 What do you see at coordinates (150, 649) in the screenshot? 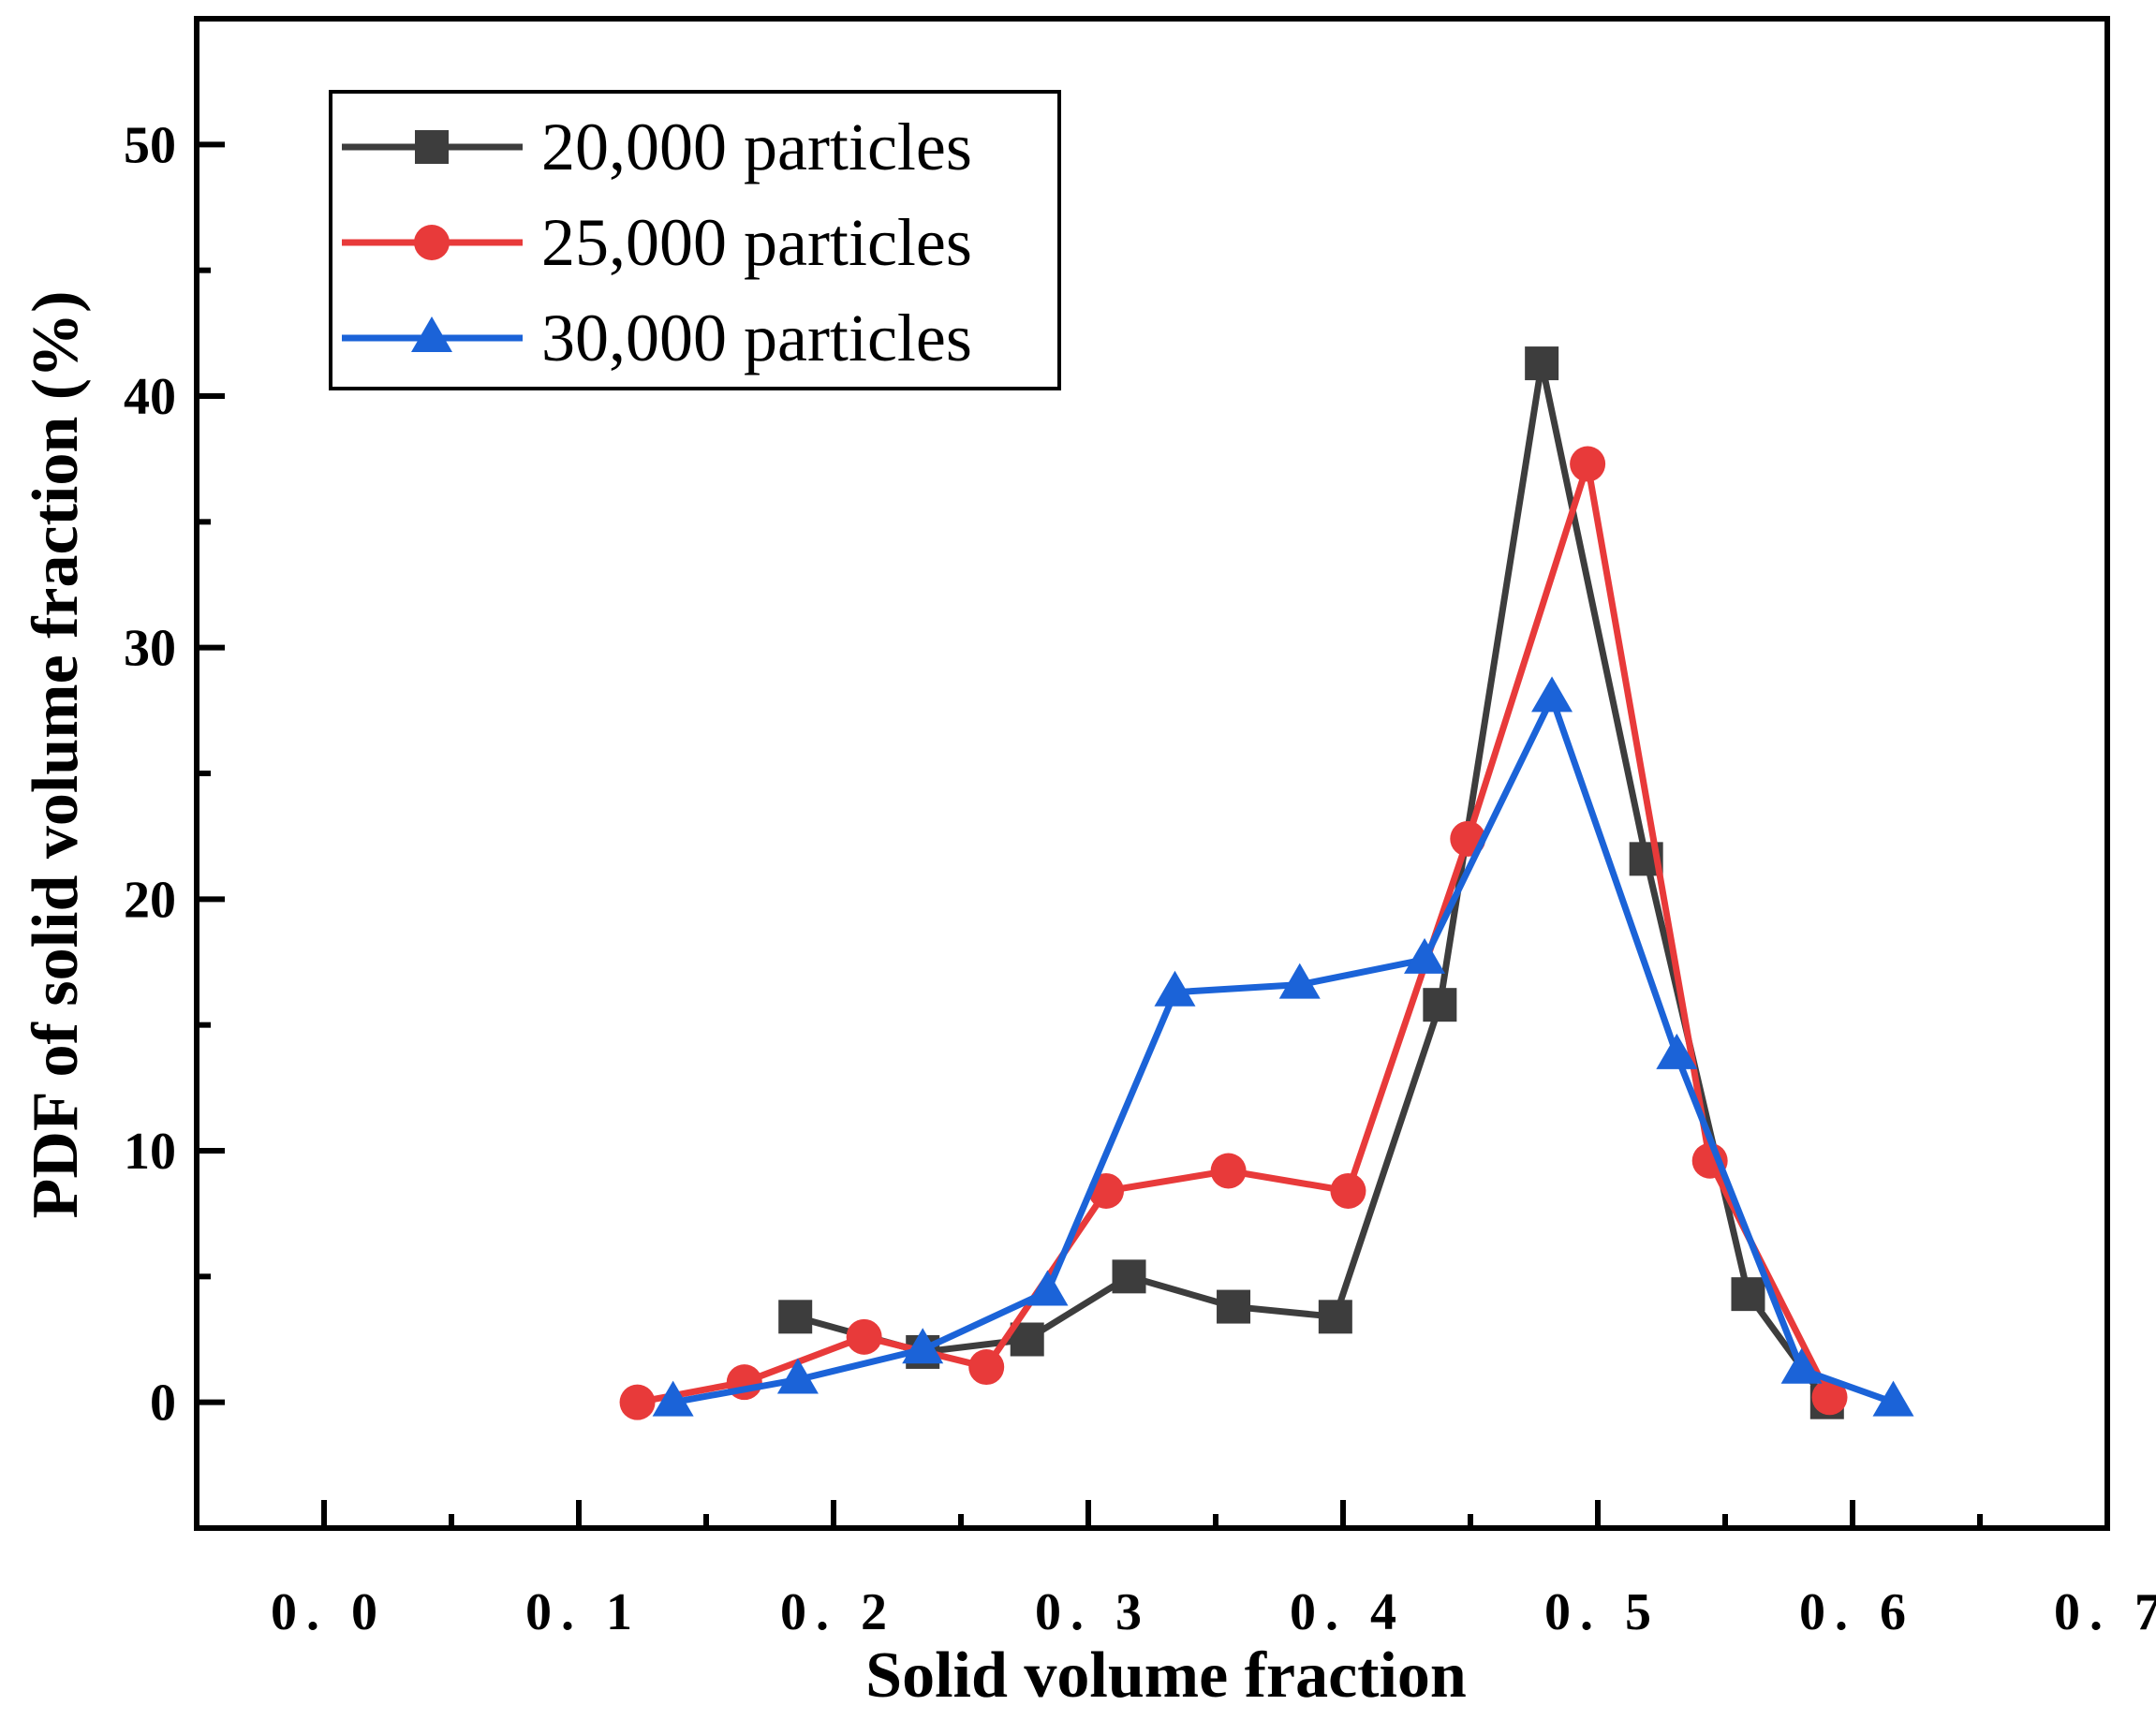
I see `y-tick-label: 30` at bounding box center [150, 649].